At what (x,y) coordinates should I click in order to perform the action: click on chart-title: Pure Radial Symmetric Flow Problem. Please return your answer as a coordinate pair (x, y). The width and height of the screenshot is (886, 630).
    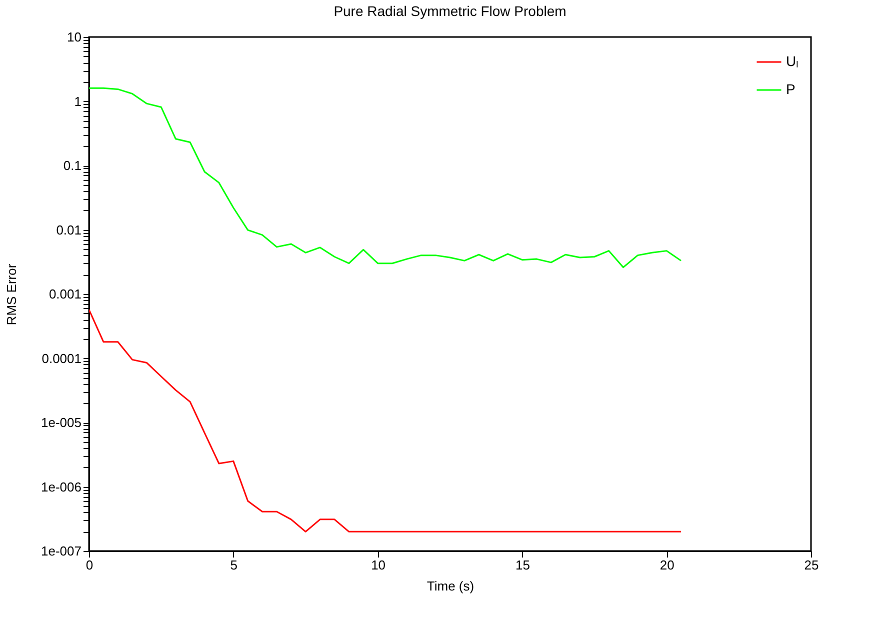
    Looking at the image, I should click on (450, 11).